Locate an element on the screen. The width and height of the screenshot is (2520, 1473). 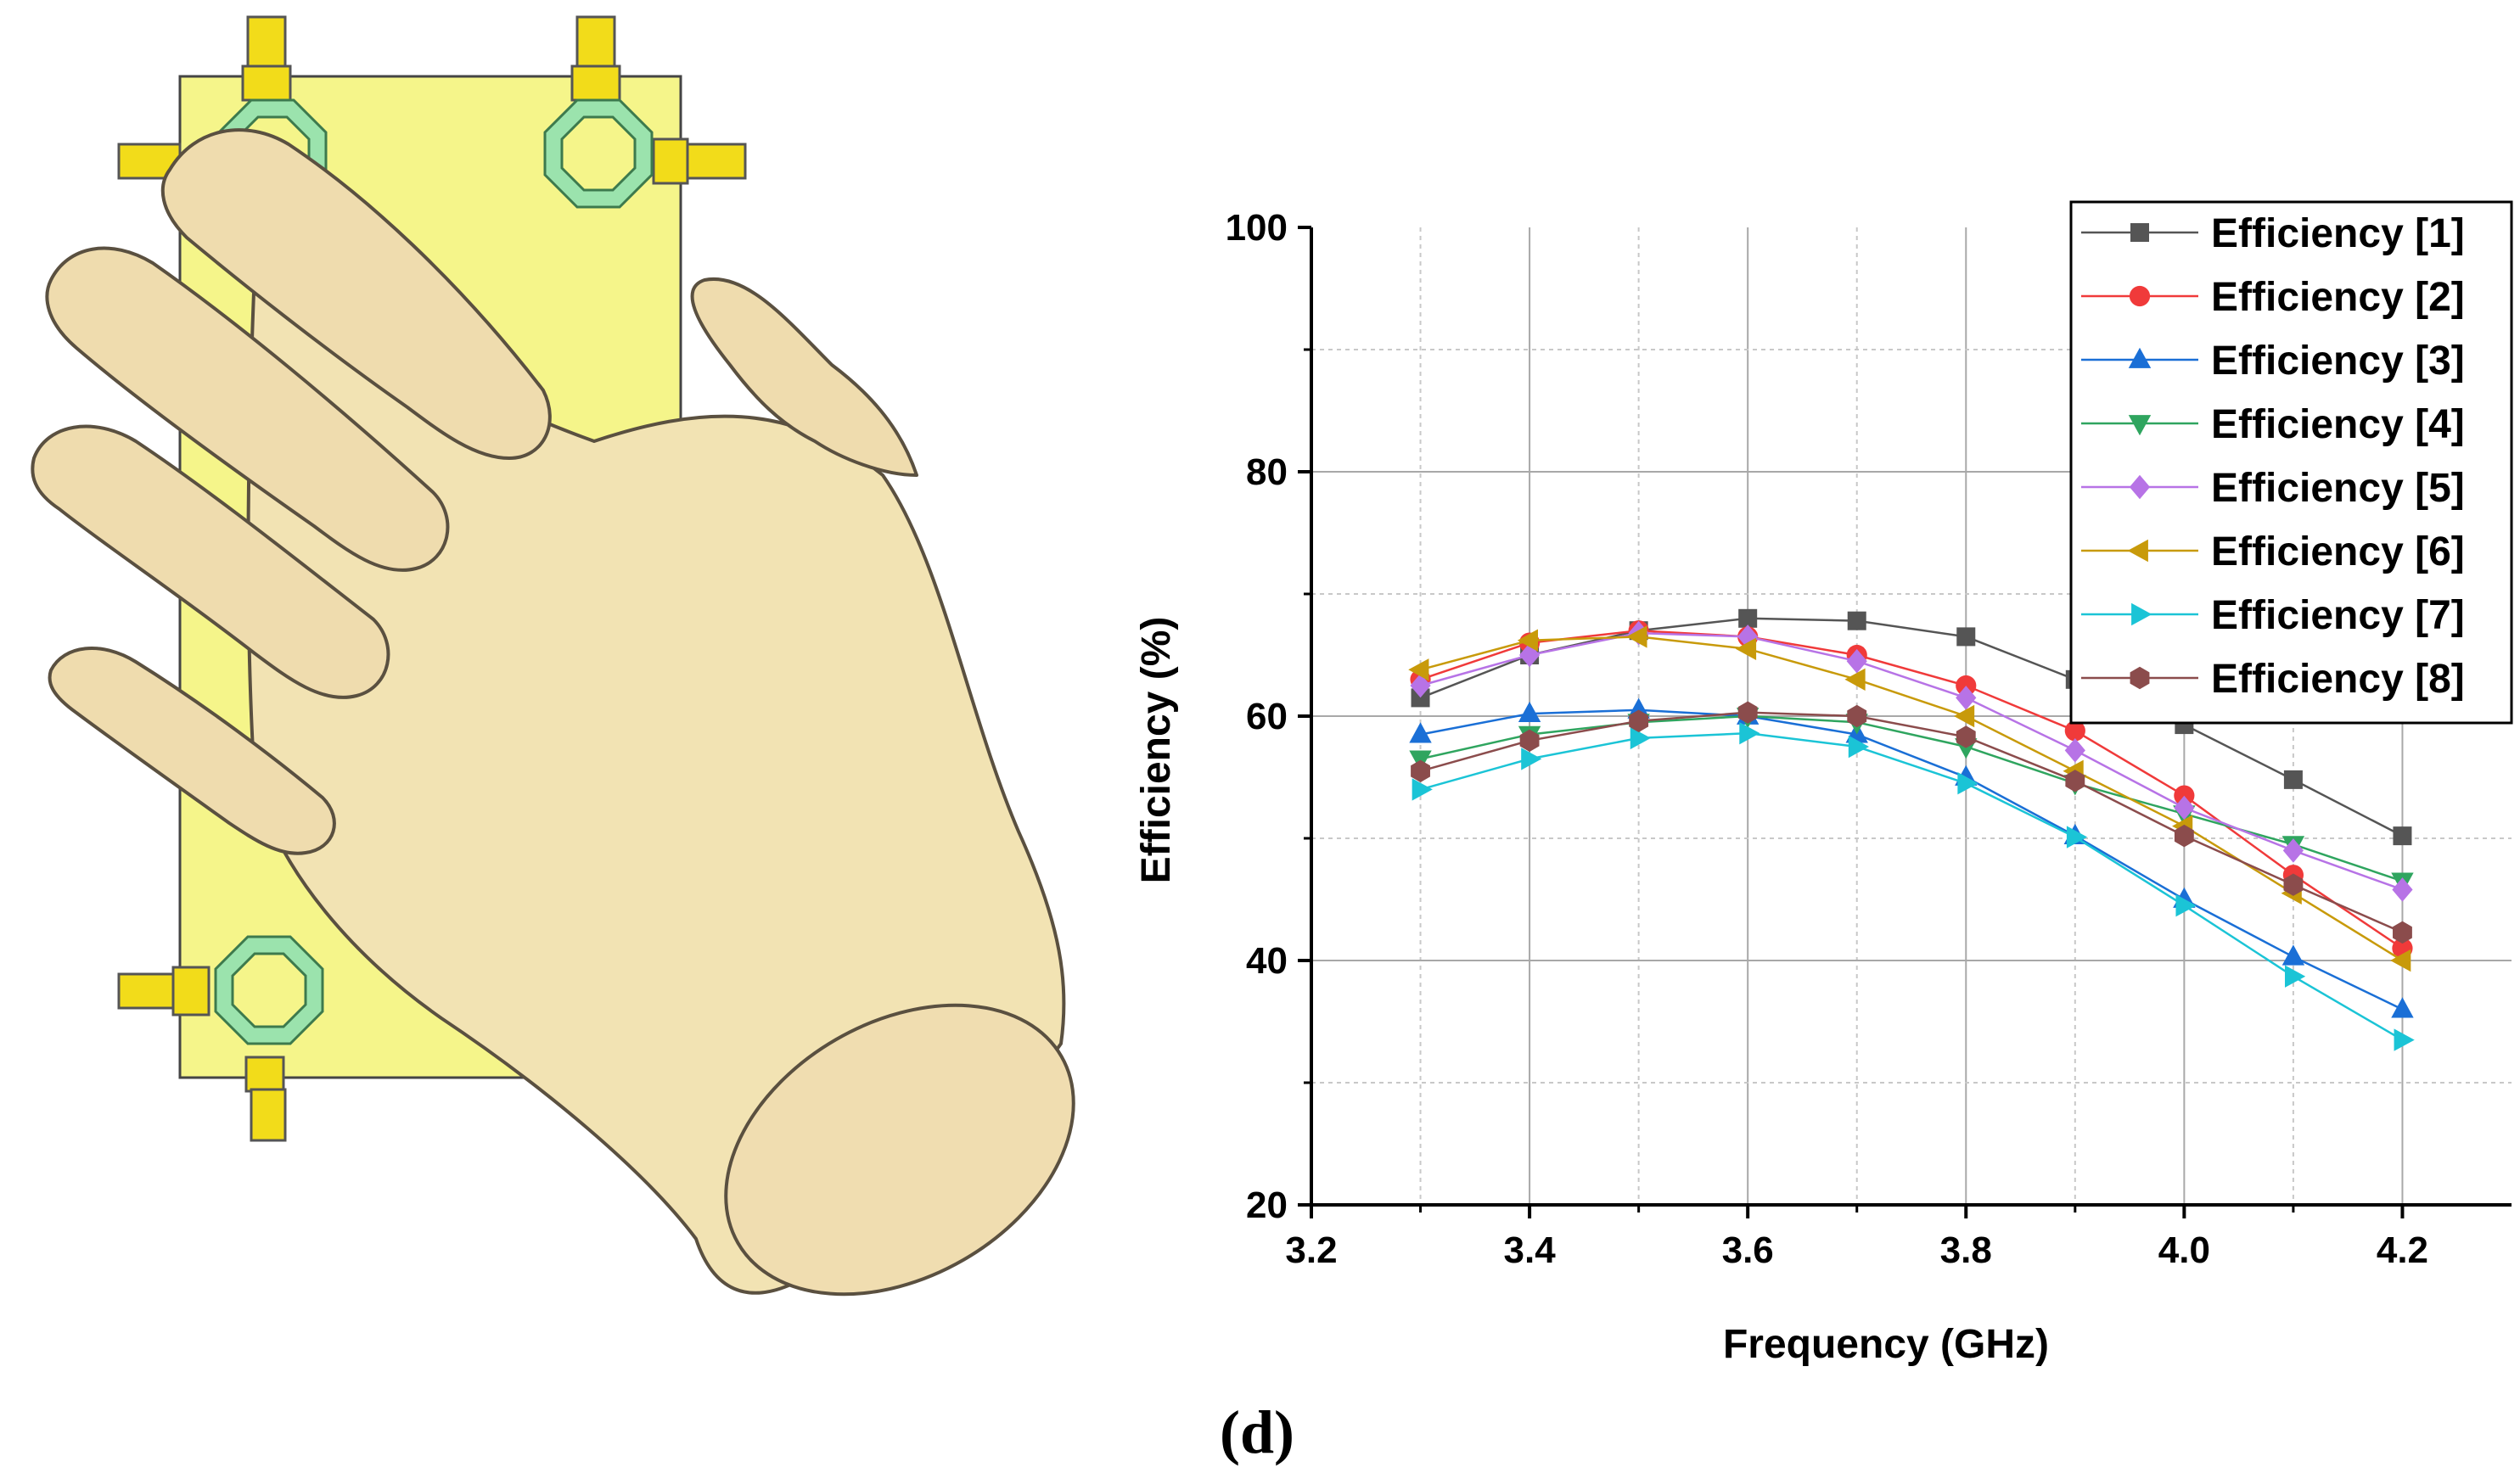
feed-port-top-right is located at coordinates (595, 58).